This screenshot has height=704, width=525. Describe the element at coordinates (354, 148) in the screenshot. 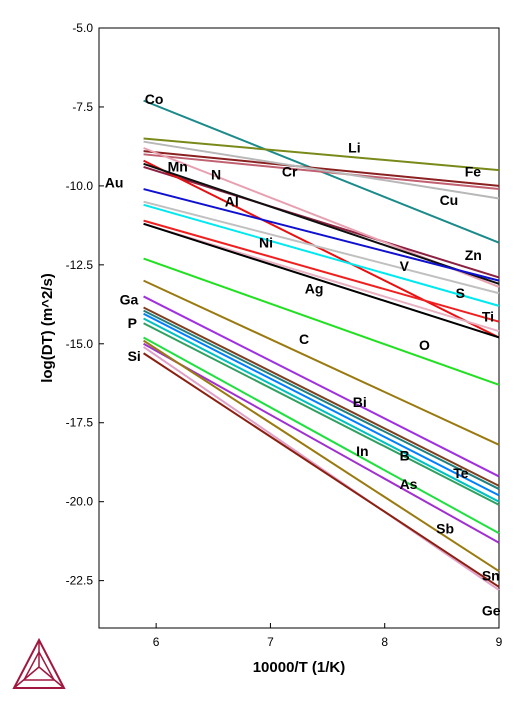

I see `series-label-li: Li` at that location.